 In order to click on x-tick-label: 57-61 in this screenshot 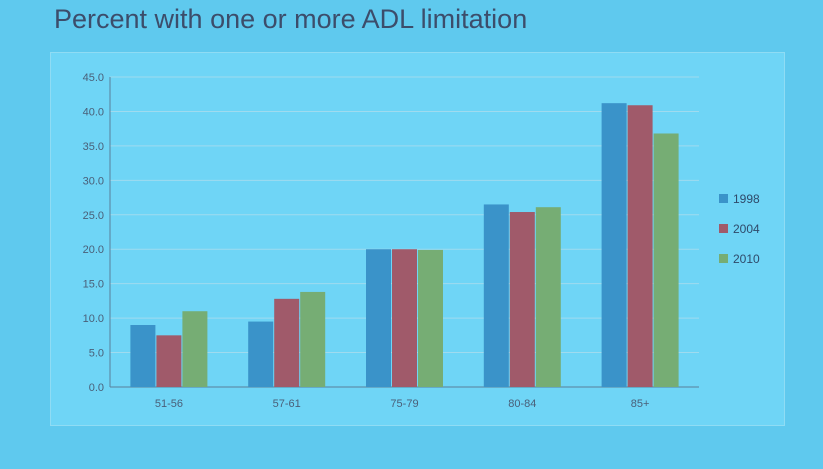, I will do `click(287, 404)`.